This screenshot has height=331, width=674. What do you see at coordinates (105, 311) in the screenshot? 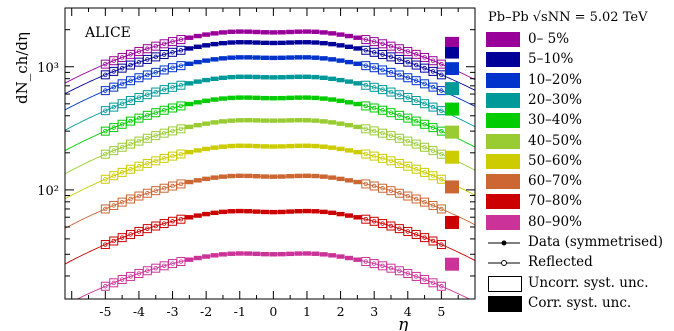
I see `x-tick-label: -5` at bounding box center [105, 311].